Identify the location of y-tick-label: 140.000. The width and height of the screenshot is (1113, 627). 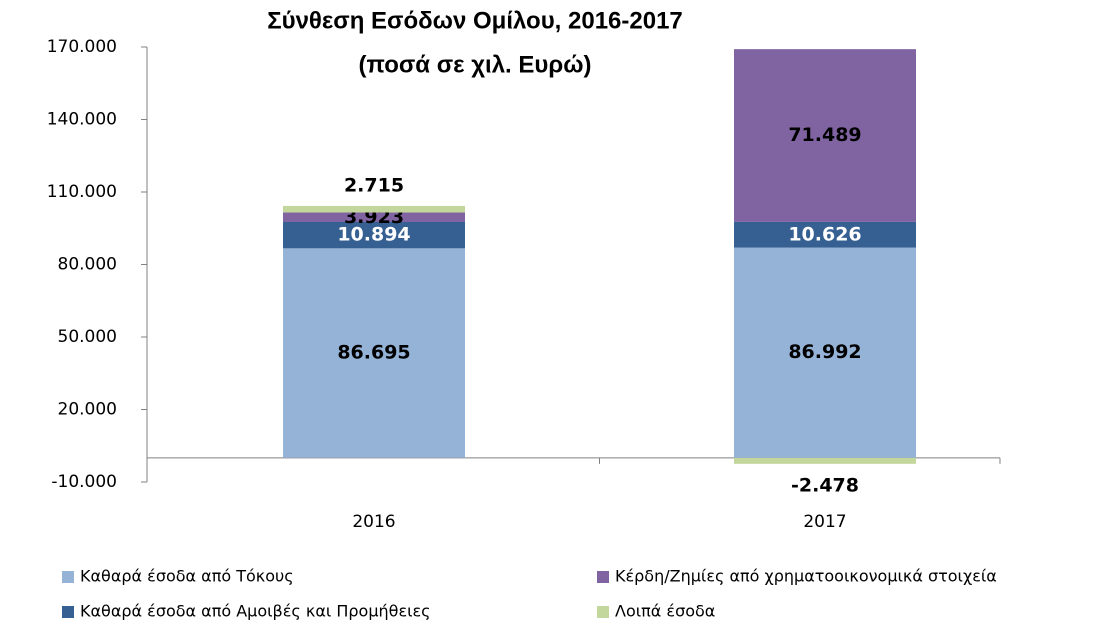
(82, 120).